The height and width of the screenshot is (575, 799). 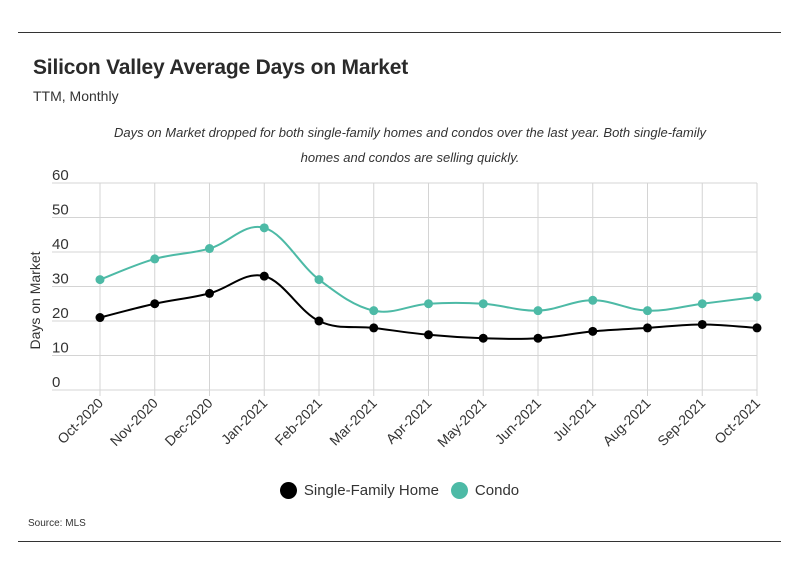 What do you see at coordinates (56, 382) in the screenshot?
I see `y-tick-label: 0` at bounding box center [56, 382].